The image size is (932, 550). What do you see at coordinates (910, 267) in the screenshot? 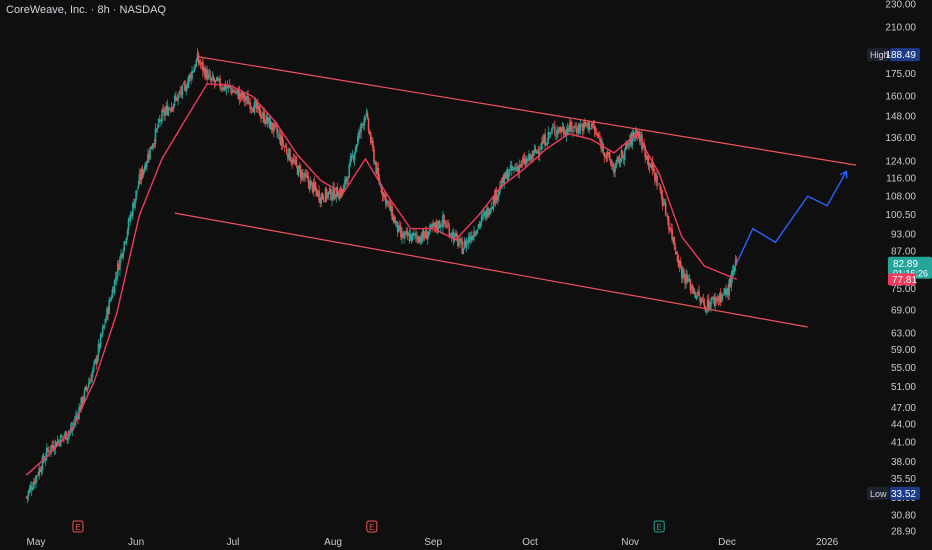
I see `last-price-bg` at bounding box center [910, 267].